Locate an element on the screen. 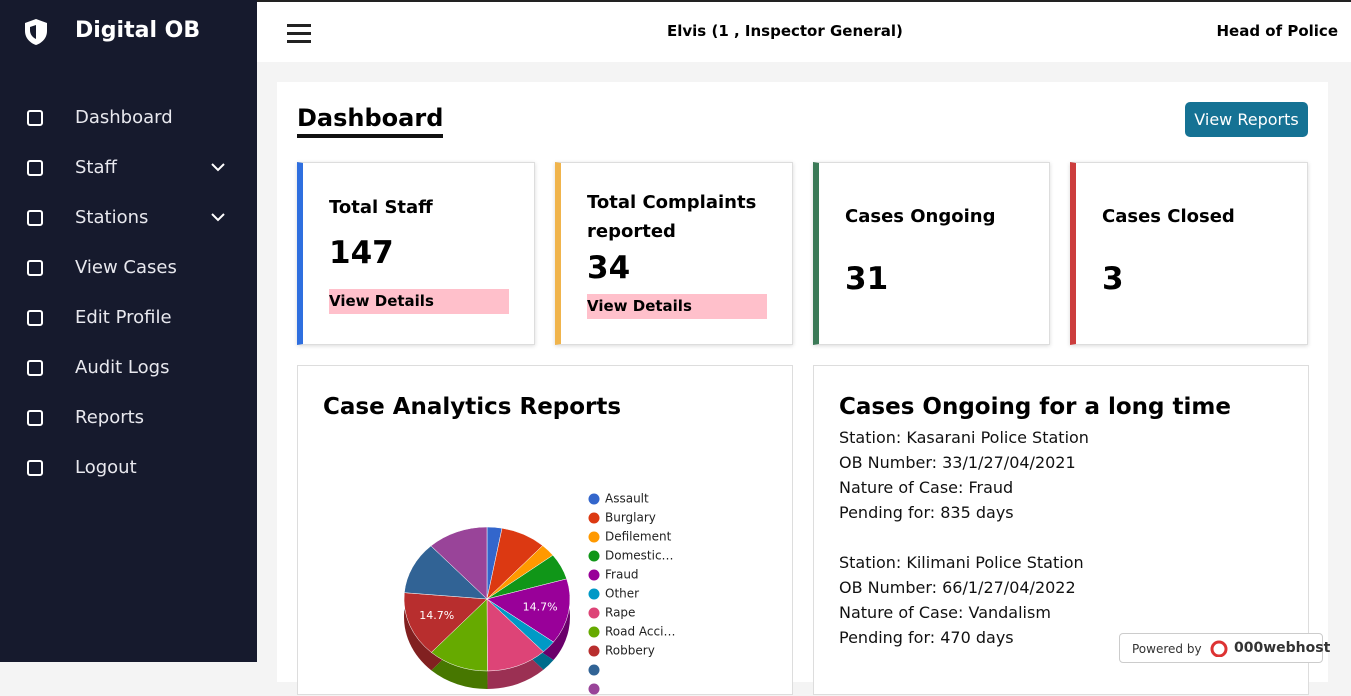  case-line: Nature of Case: Fraud is located at coordinates (926, 487).